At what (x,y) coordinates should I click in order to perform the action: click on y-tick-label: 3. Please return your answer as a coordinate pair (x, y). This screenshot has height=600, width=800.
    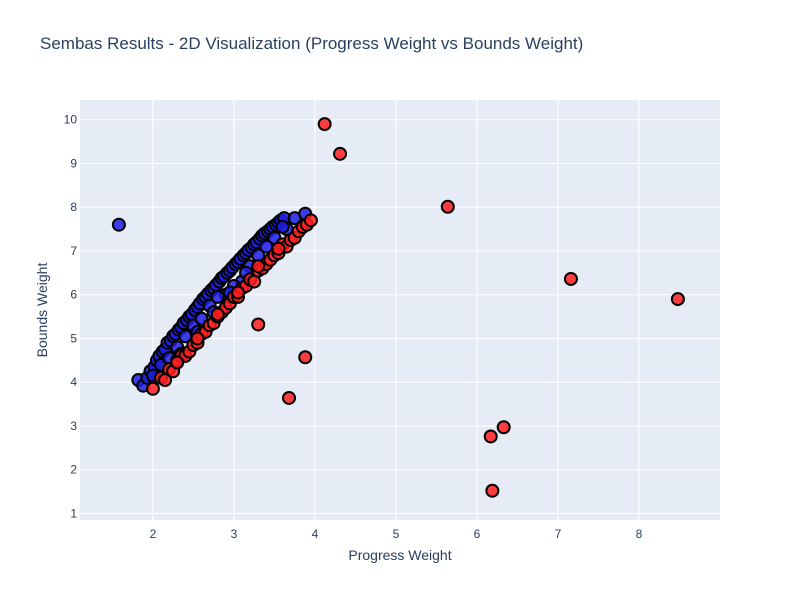
    Looking at the image, I should click on (73, 426).